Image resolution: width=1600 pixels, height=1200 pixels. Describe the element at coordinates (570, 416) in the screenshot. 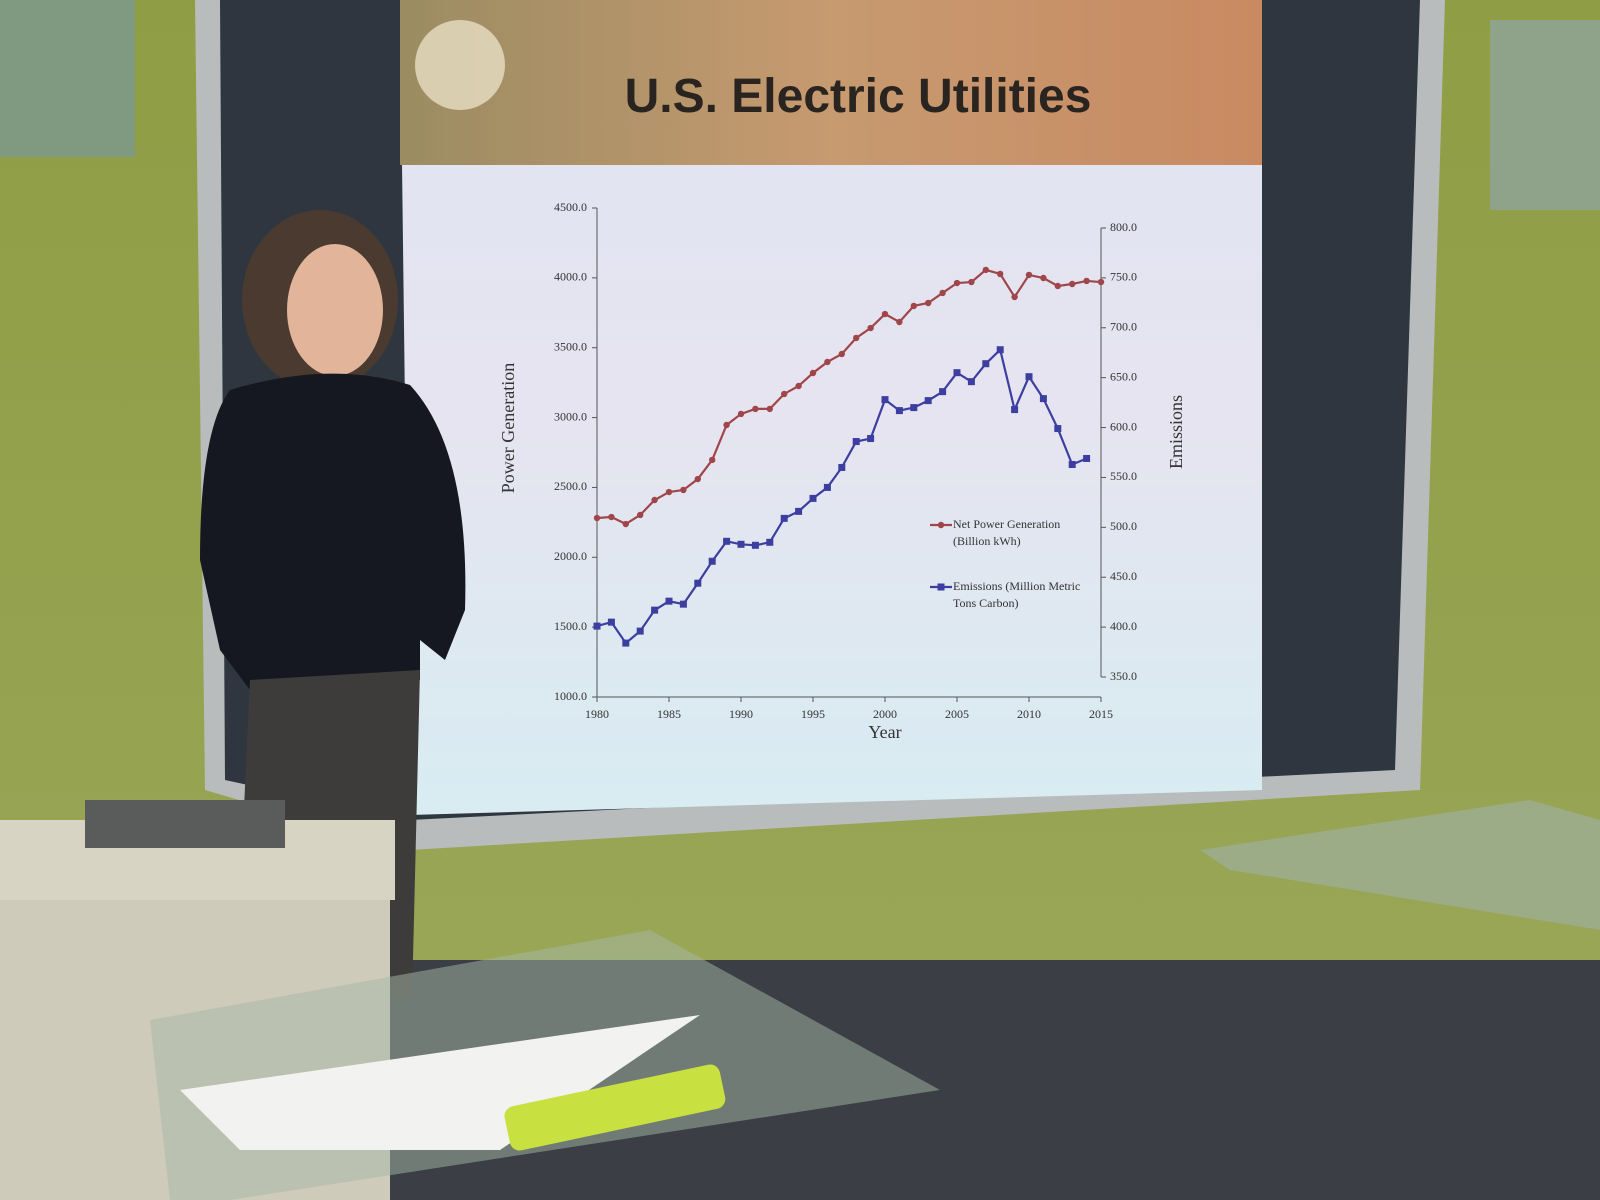

I see `y-tick-label: 3000.0` at that location.